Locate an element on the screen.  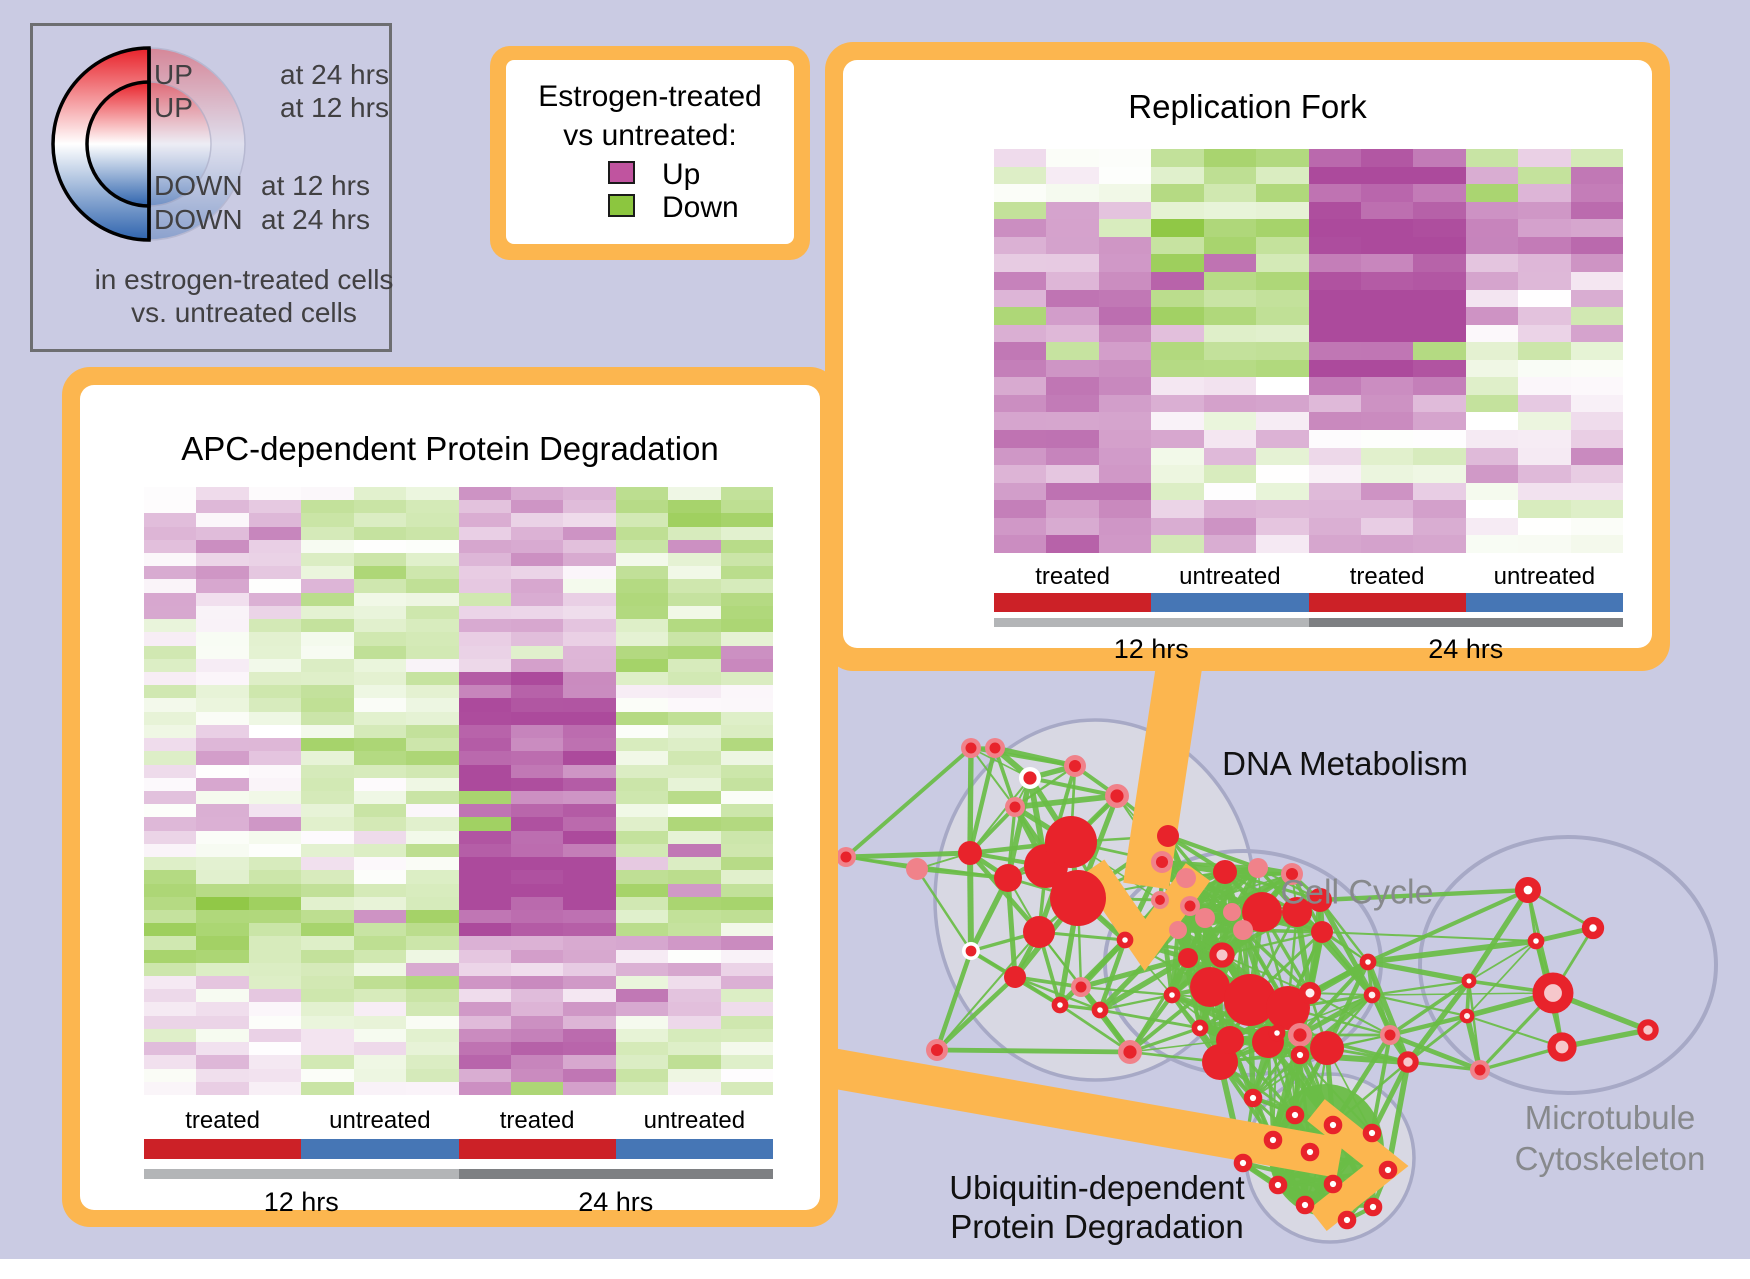
updown-legend-box: Estrogen-treated vs untreated: Up Down is located at coordinates (650, 153).